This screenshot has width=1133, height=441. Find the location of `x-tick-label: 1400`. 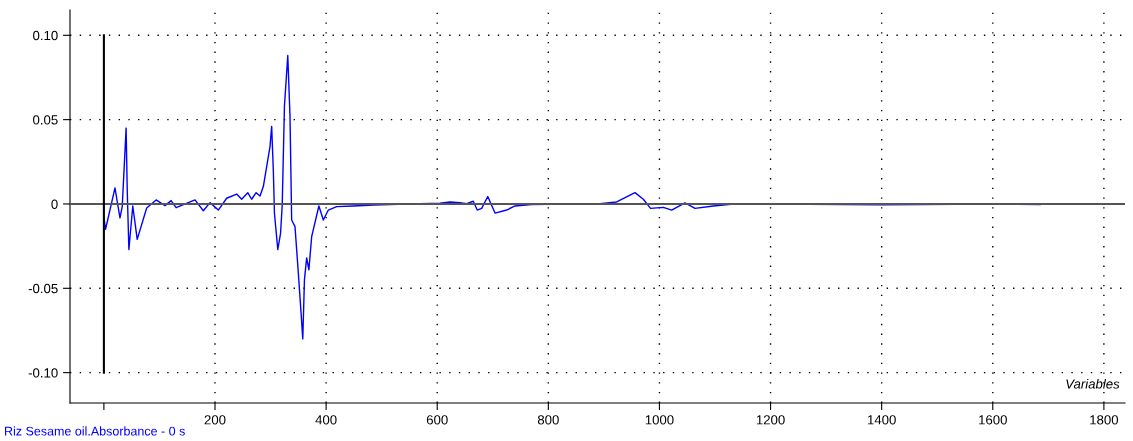

x-tick-label: 1400 is located at coordinates (882, 420).